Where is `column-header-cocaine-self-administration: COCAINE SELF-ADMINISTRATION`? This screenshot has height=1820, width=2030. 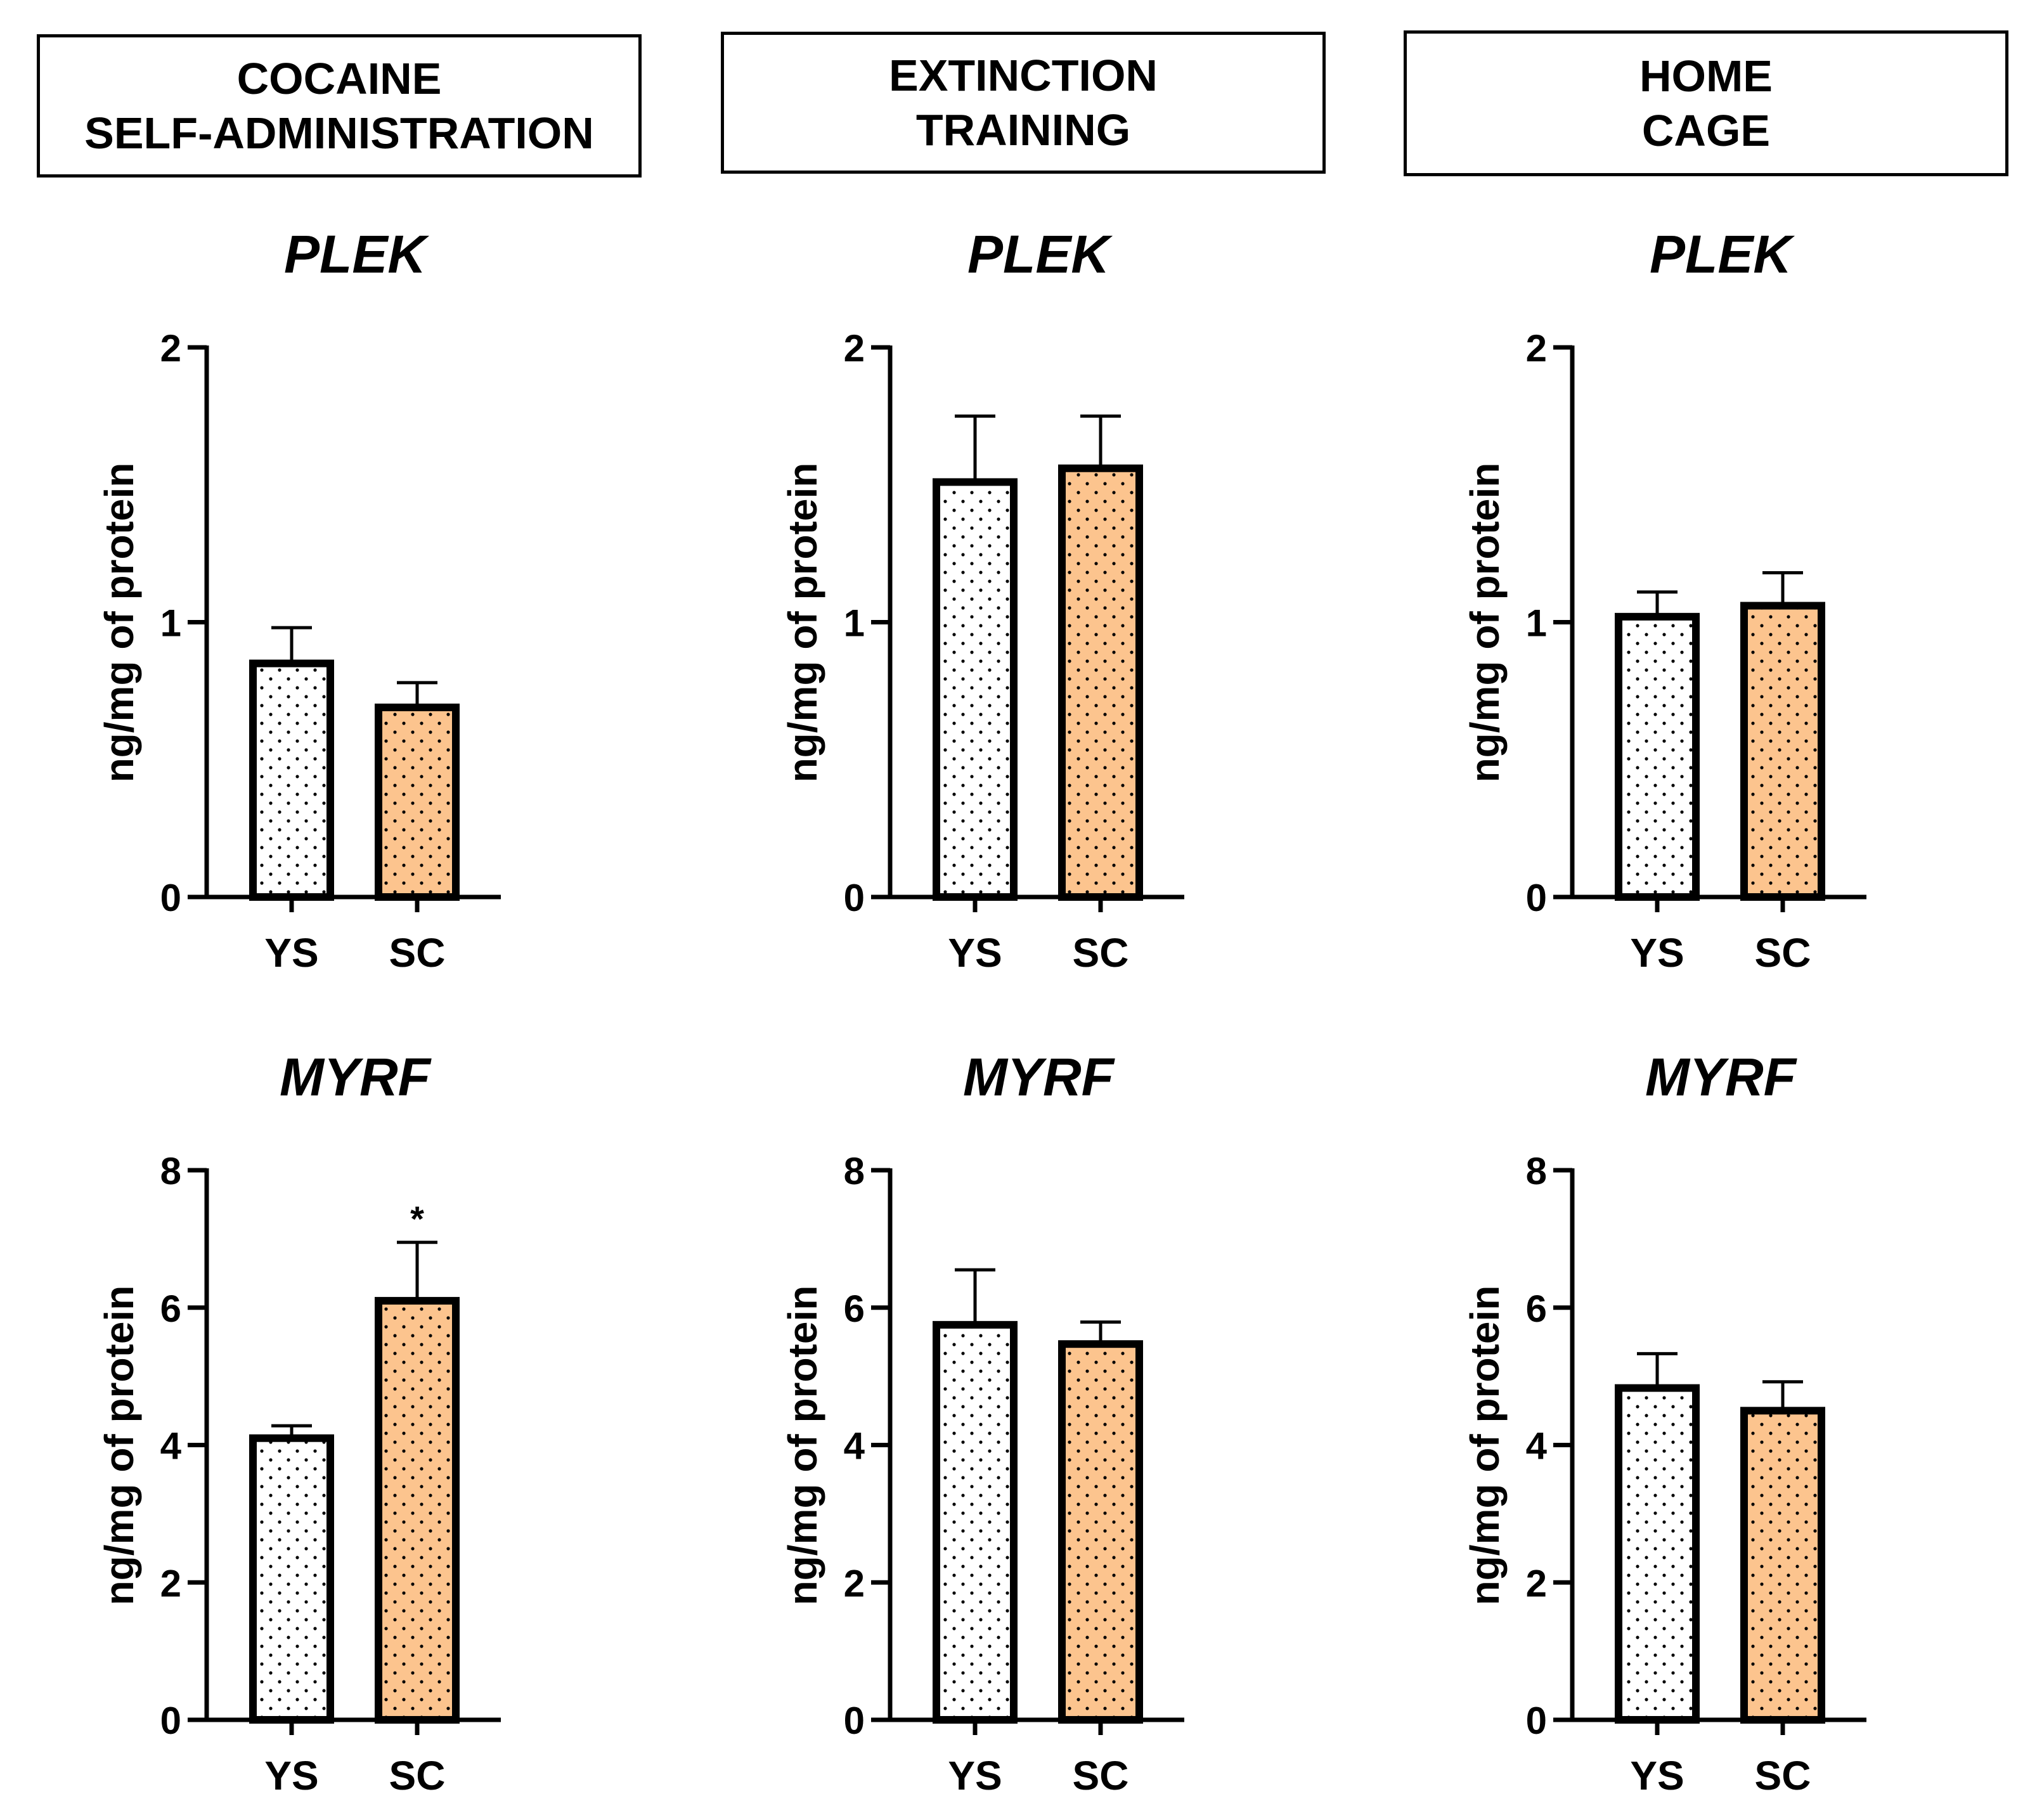
column-header-cocaine-self-administration: COCAINE SELF-ADMINISTRATION is located at coordinates (339, 105).